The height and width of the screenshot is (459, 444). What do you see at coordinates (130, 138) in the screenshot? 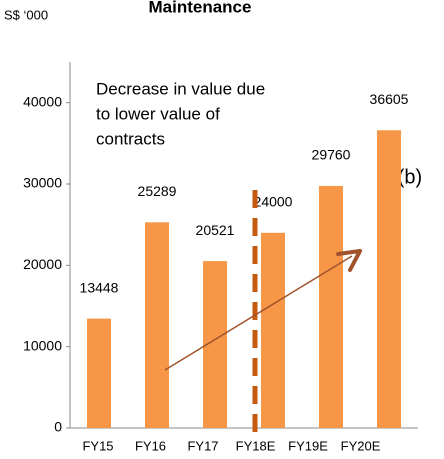
I see `annotation: contracts` at bounding box center [130, 138].